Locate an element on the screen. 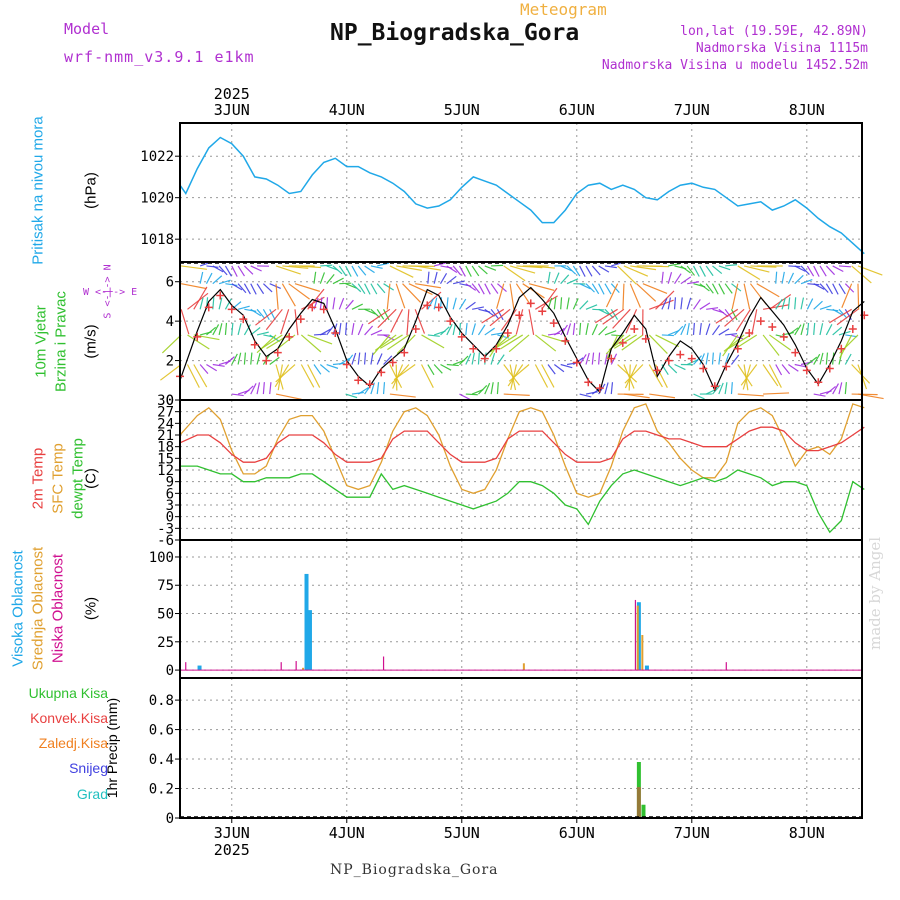  chart-title: NP_Biogradska_Gora is located at coordinates (455, 33).